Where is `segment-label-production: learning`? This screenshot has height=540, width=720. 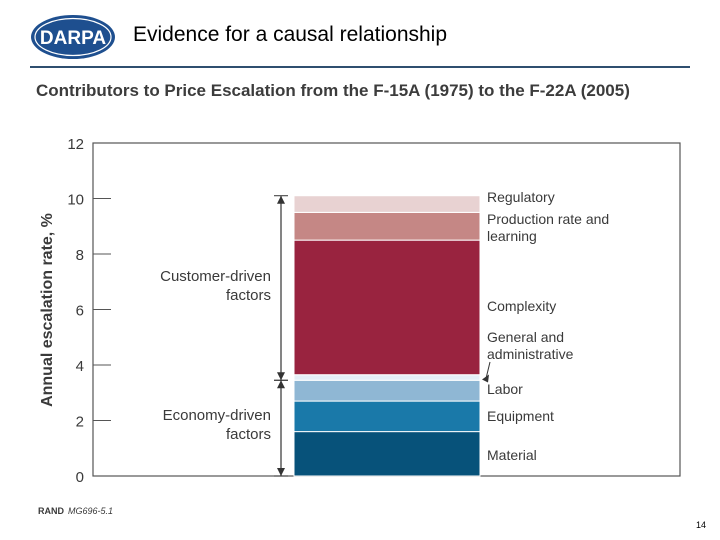
segment-label-production: learning is located at coordinates (512, 236).